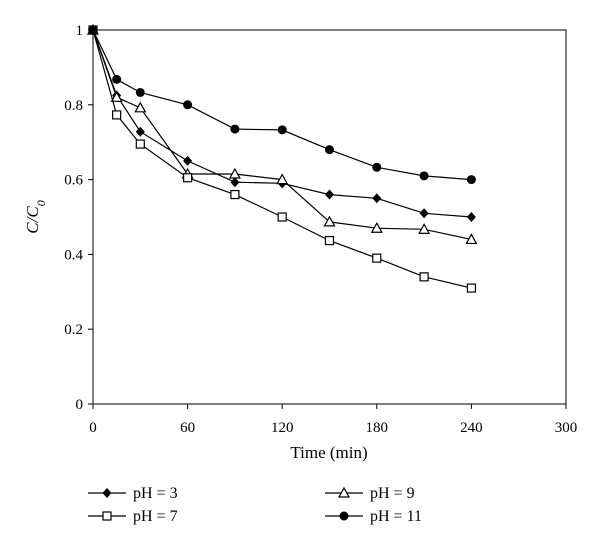 The image size is (600, 556). What do you see at coordinates (73, 255) in the screenshot?
I see `y-tick-label: 0.4` at bounding box center [73, 255].